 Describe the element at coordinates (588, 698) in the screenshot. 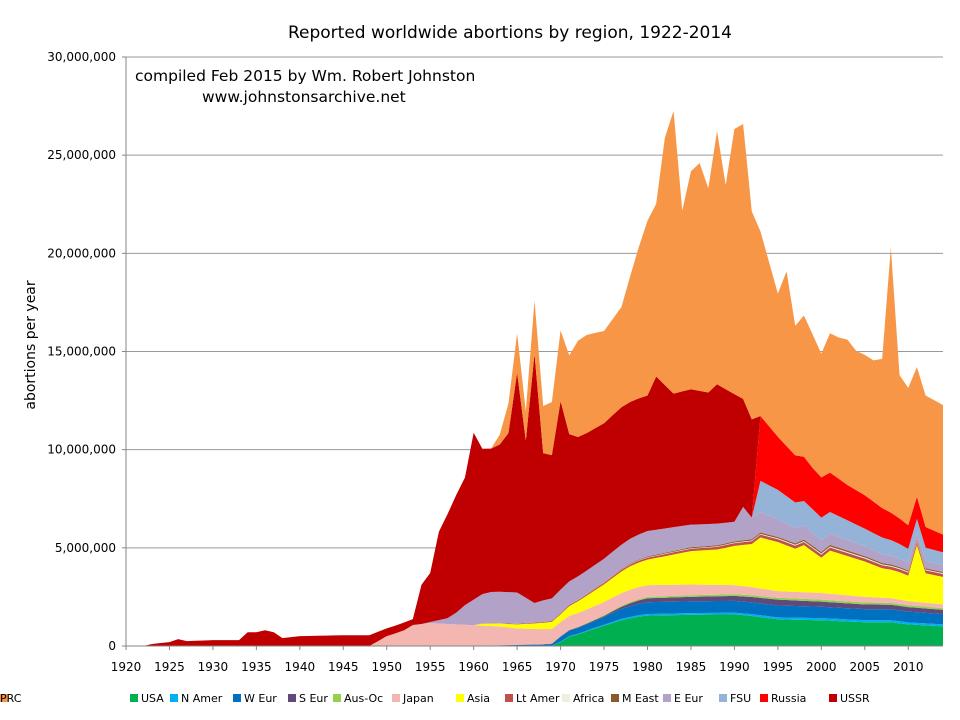

I see `legend-label: Africa` at that location.